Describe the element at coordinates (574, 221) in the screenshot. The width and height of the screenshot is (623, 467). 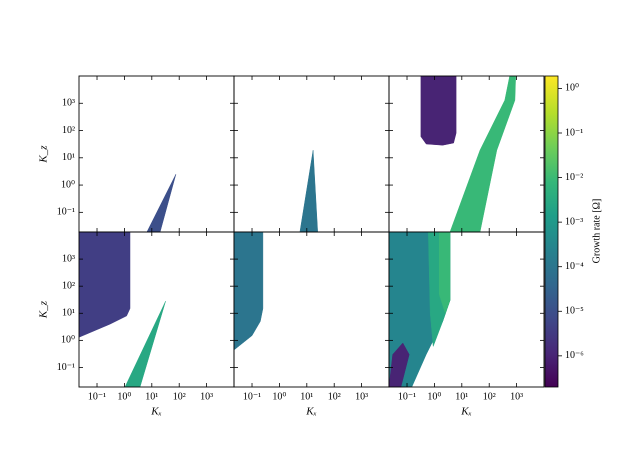
I see `colorbar-tick-label: 10⁻³` at that location.